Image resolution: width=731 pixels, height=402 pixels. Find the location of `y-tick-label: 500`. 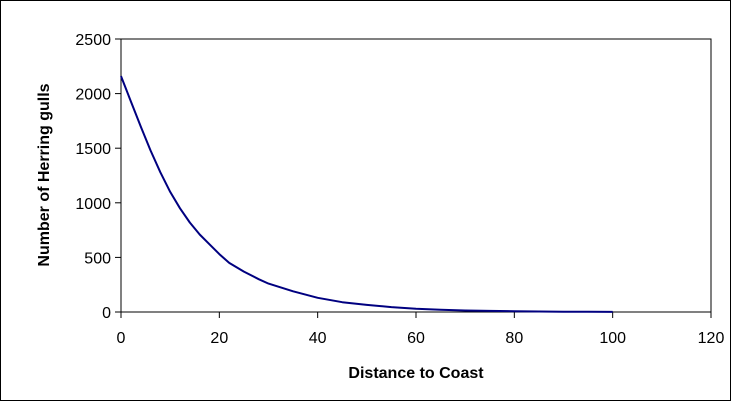

y-tick-label: 500 is located at coordinates (97, 258).